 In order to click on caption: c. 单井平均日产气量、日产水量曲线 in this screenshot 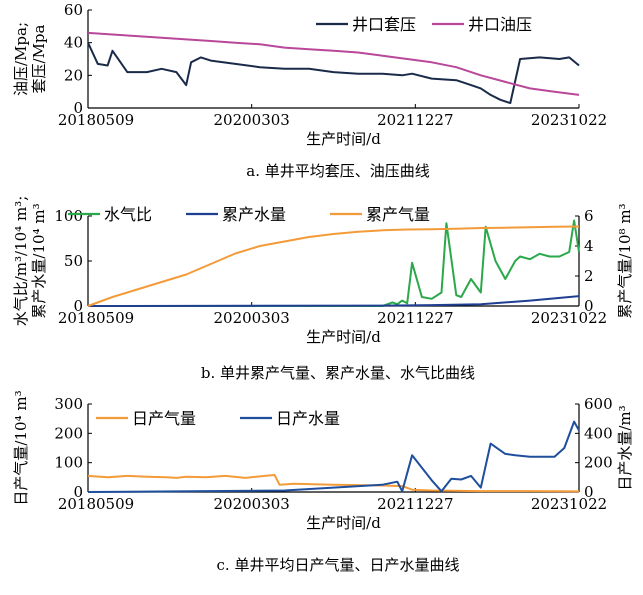, I will do `click(338, 565)`.